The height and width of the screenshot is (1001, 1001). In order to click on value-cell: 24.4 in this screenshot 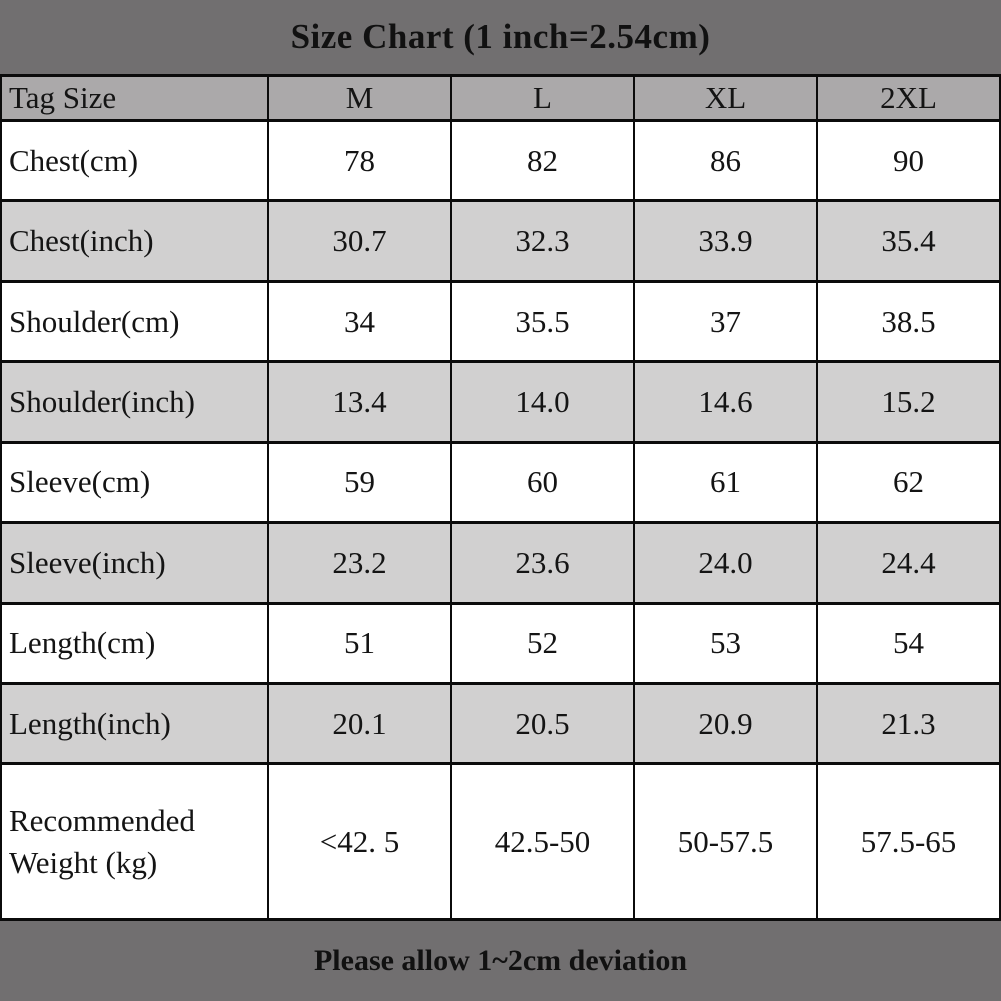, I will do `click(908, 563)`.